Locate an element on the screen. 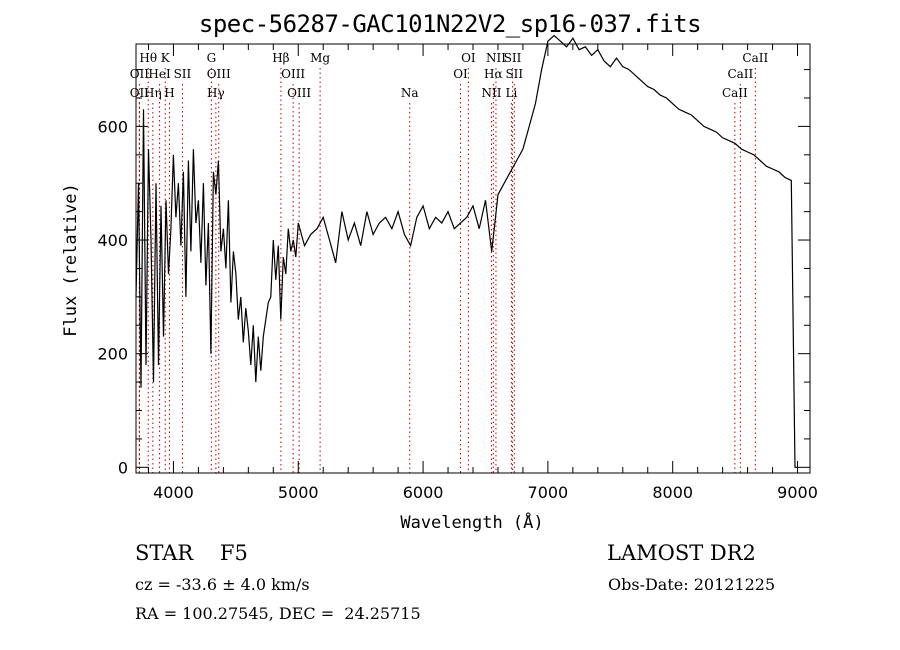 The image size is (900, 650). y-tick-label: 600 is located at coordinates (112, 126).